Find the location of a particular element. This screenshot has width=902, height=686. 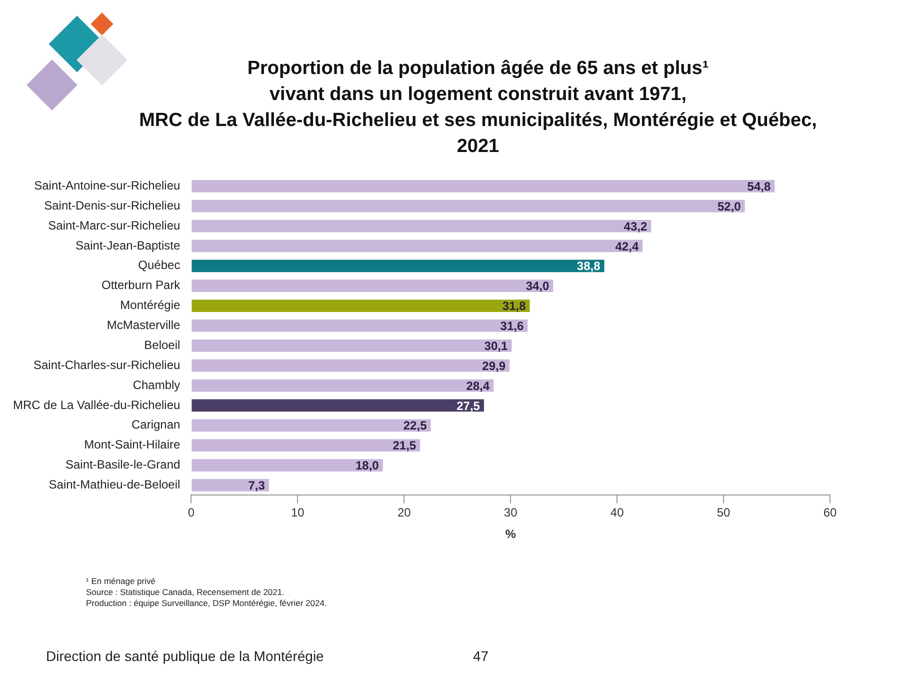

x-tick-label: 60 is located at coordinates (830, 513).